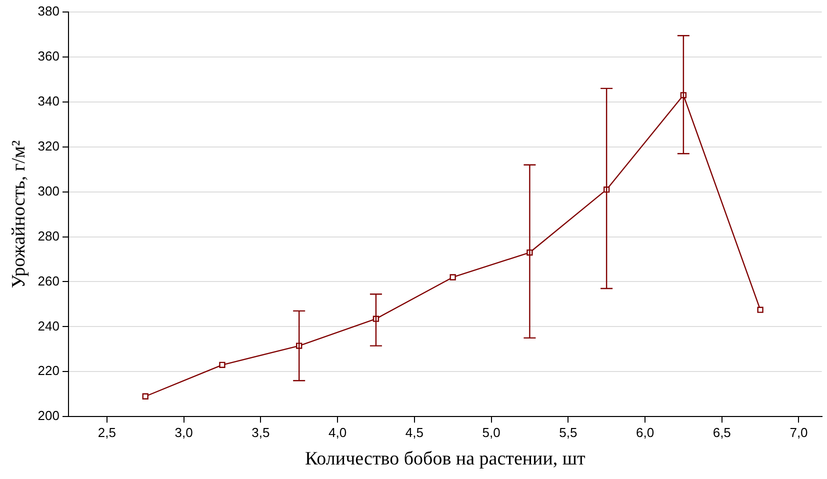 This screenshot has width=827, height=479. Describe the element at coordinates (107, 432) in the screenshot. I see `x-tick-label: 2,5` at that location.